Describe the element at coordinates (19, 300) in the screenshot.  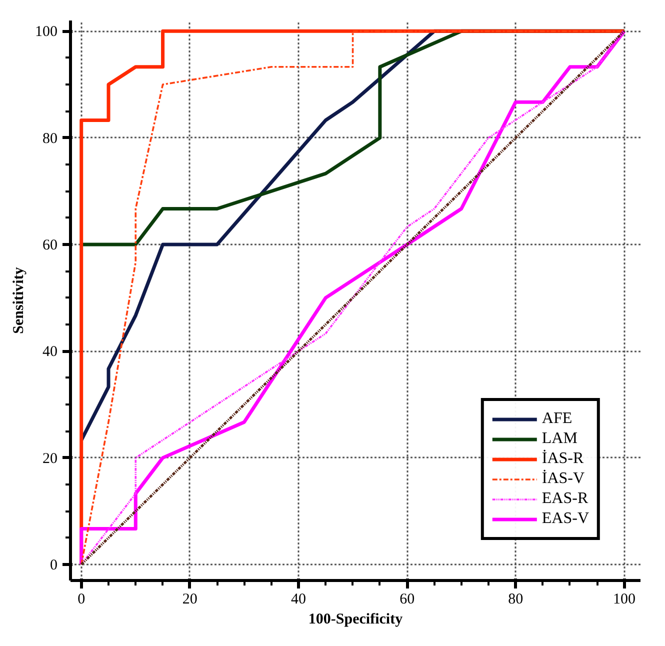
I see `y-axis-title: Sensitivity` at that location.